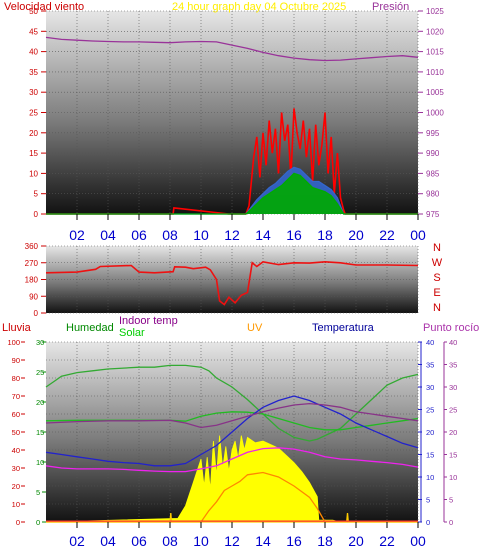 The height and width of the screenshot is (559, 499). I want to click on y-right-tick-label: 990, so click(433, 153).